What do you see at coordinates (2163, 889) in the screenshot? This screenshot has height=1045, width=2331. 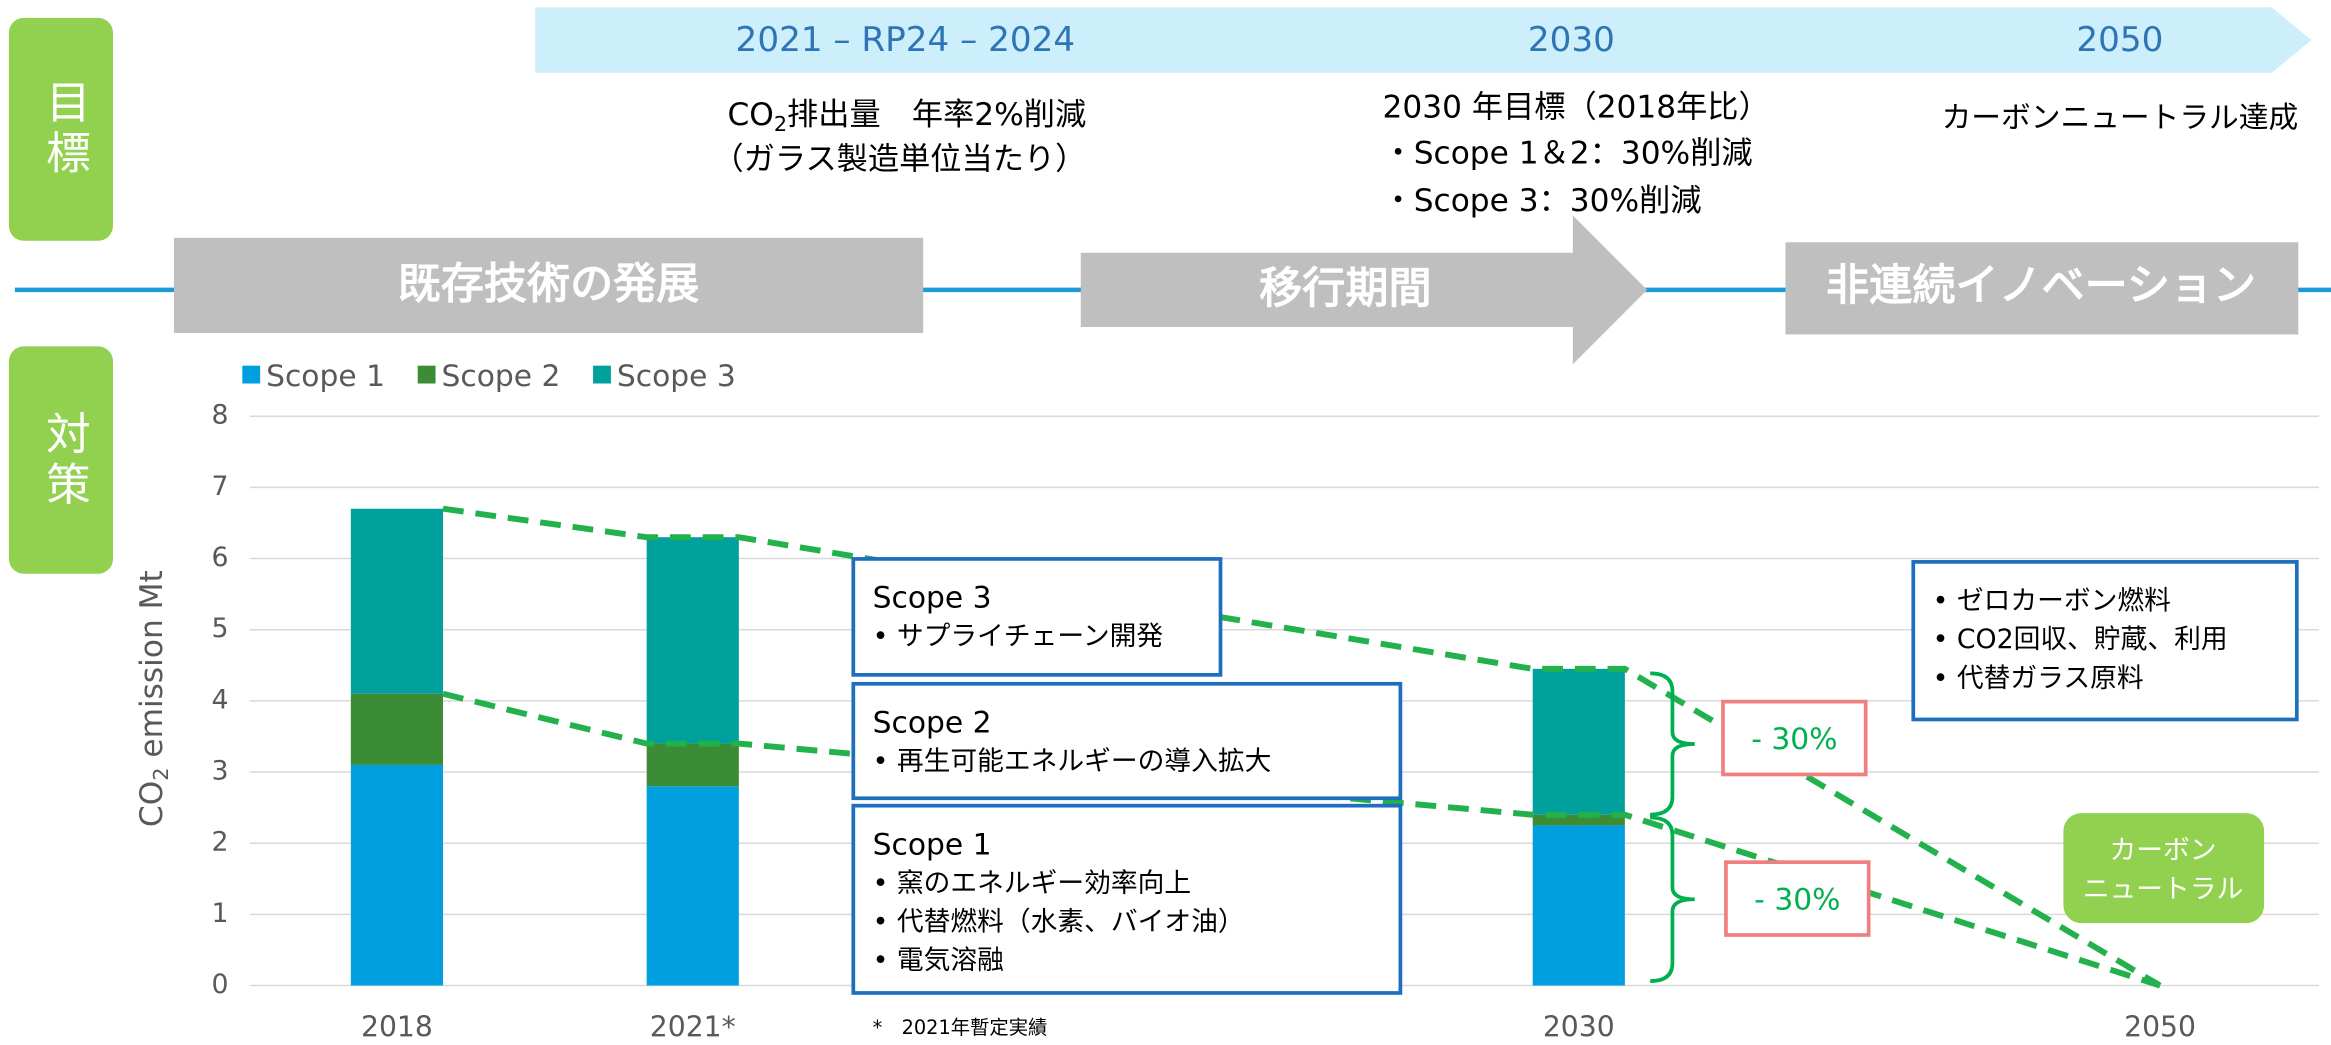 I see `carbon-neutral-label: ニュートラル` at bounding box center [2163, 889].